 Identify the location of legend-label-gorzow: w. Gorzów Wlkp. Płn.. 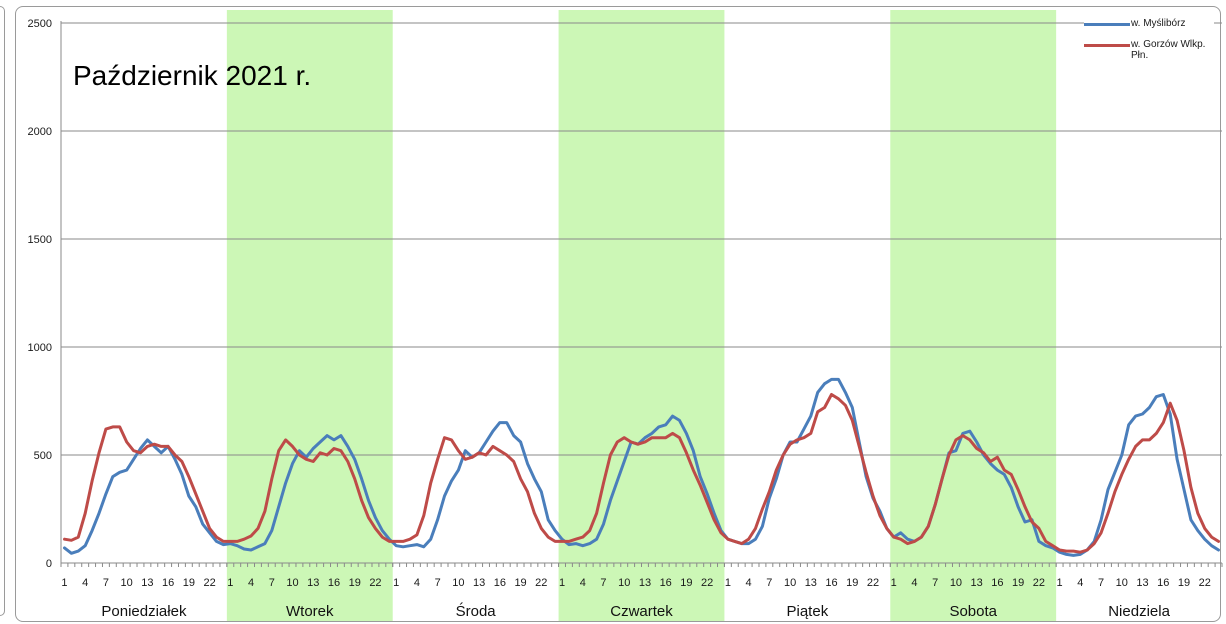
(1168, 50).